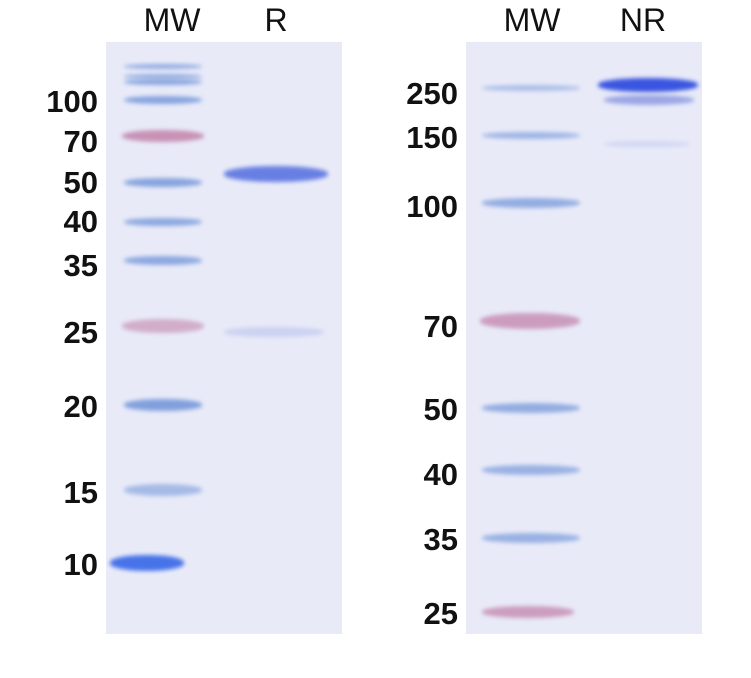  I want to click on lane-label-reduced: R, so click(276, 20).